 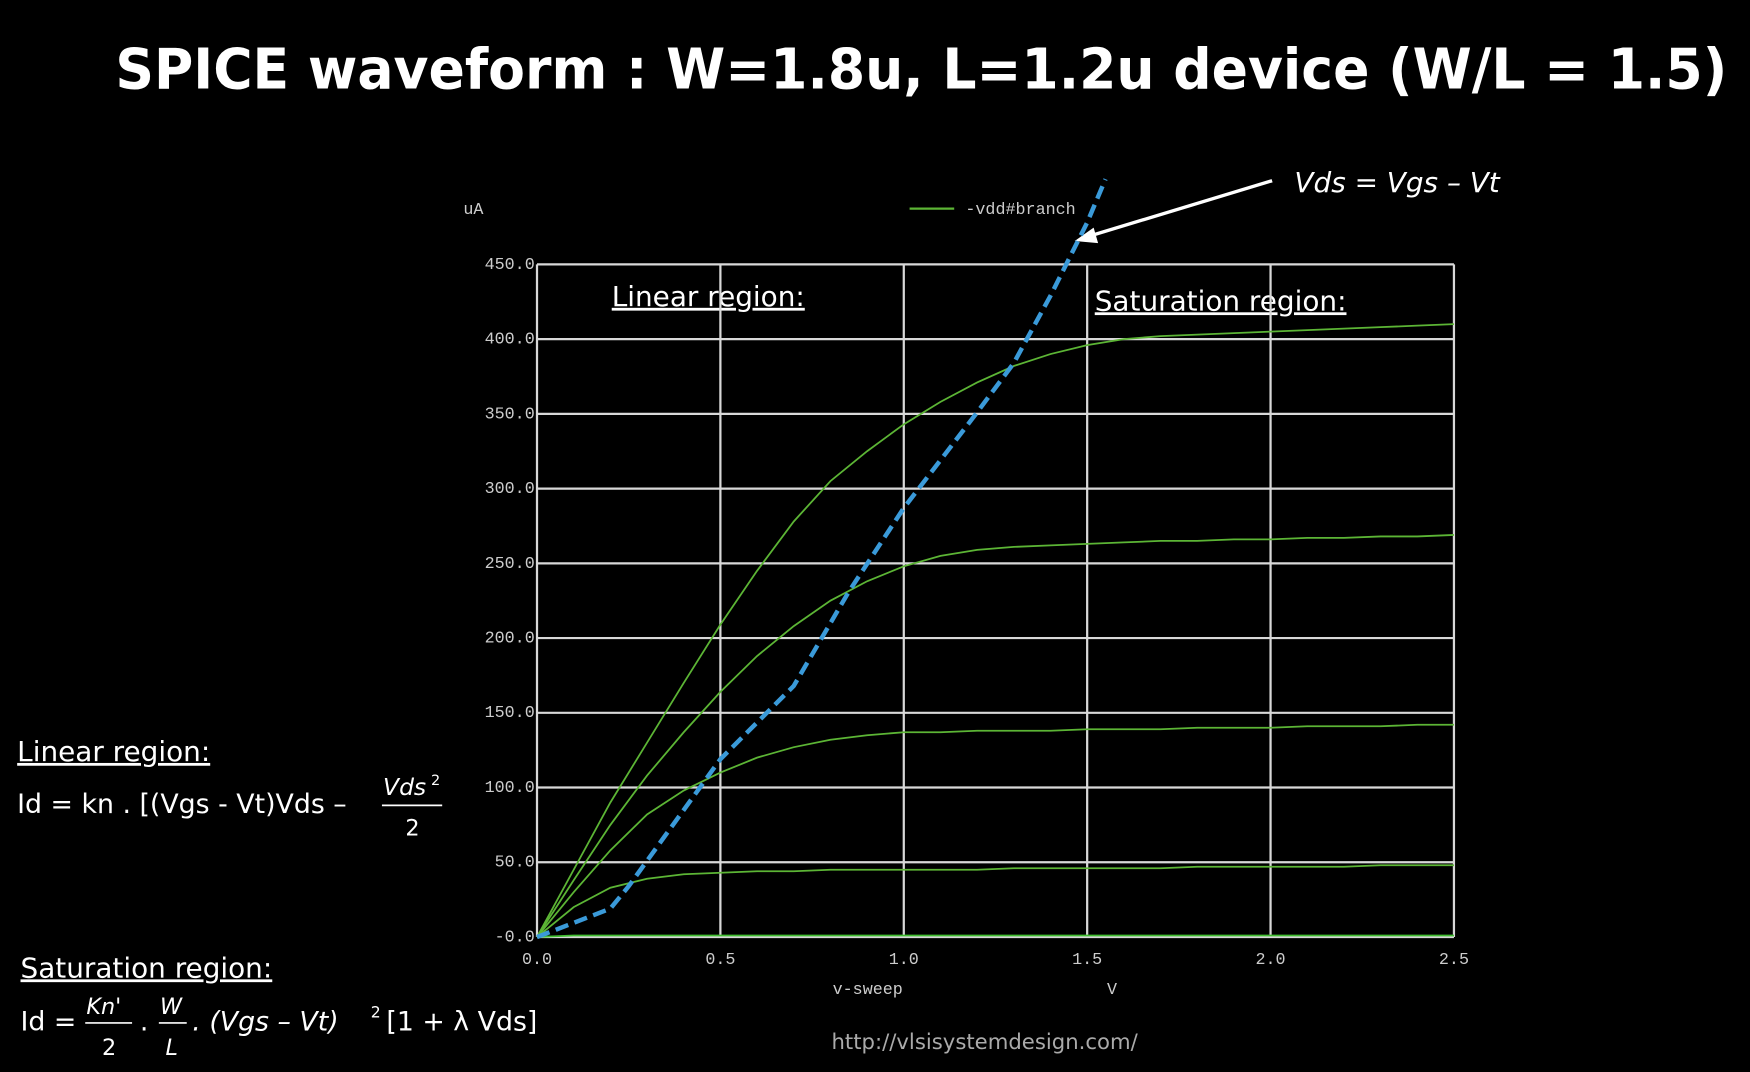 I want to click on formula-text: Kn', so click(x=103, y=1007).